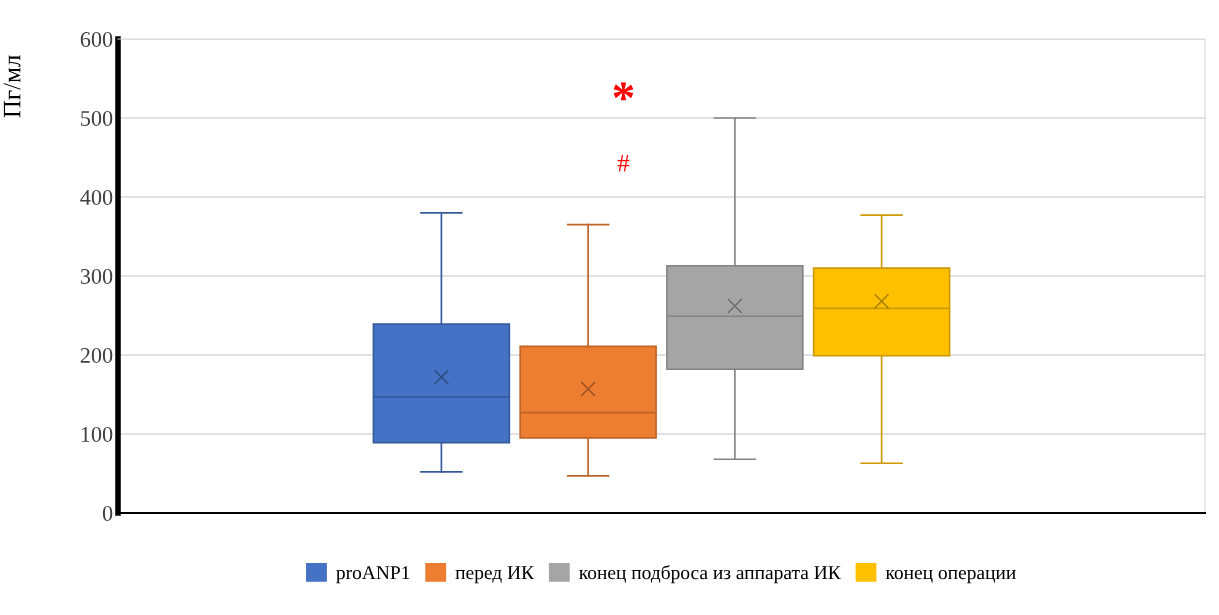 The image size is (1219, 615). What do you see at coordinates (96, 197) in the screenshot?
I see `y-tick-label: 400` at bounding box center [96, 197].